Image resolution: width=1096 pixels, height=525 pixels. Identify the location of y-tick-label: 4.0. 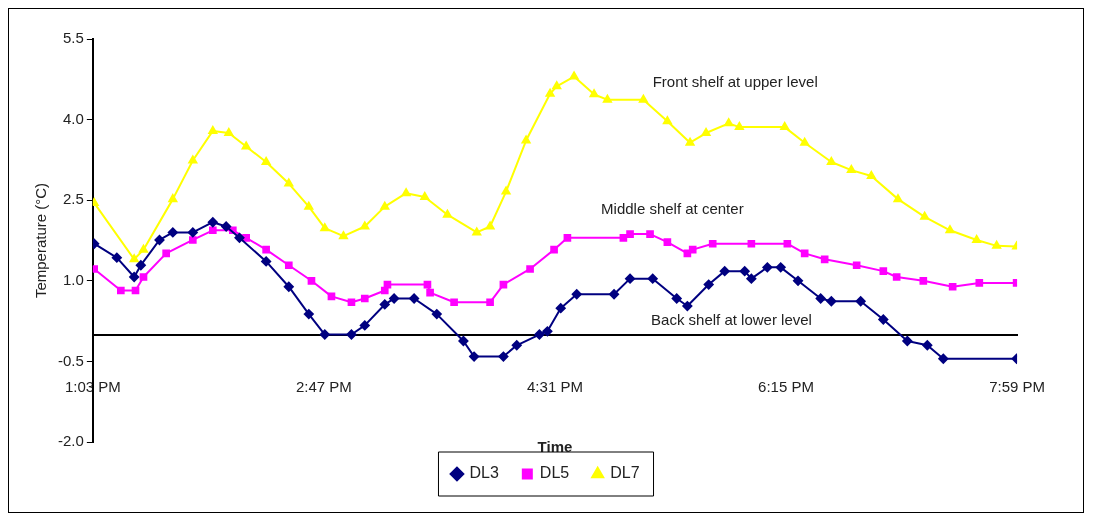
(73, 118).